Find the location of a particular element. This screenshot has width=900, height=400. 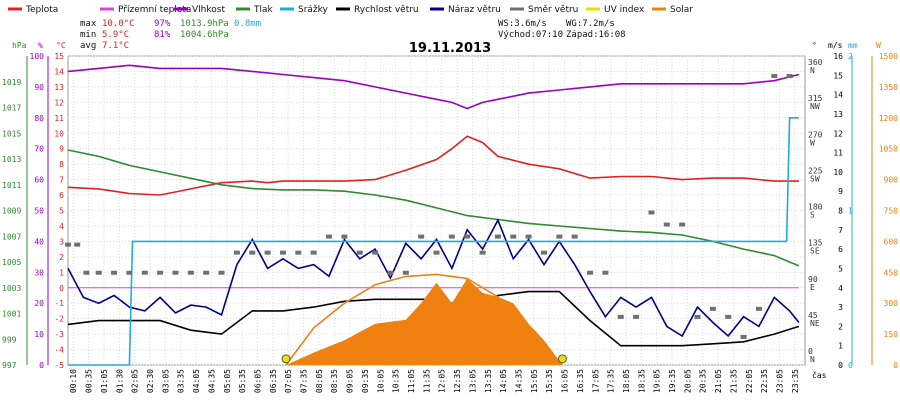

tick-label-dir: 315 is located at coordinates (815, 98).